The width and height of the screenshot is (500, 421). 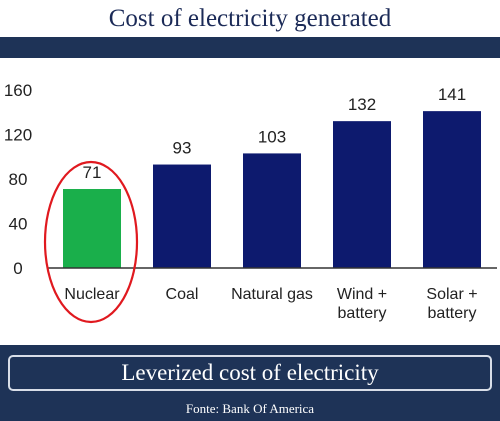 What do you see at coordinates (272, 294) in the screenshot?
I see `x-tick-label: Natural gas` at bounding box center [272, 294].